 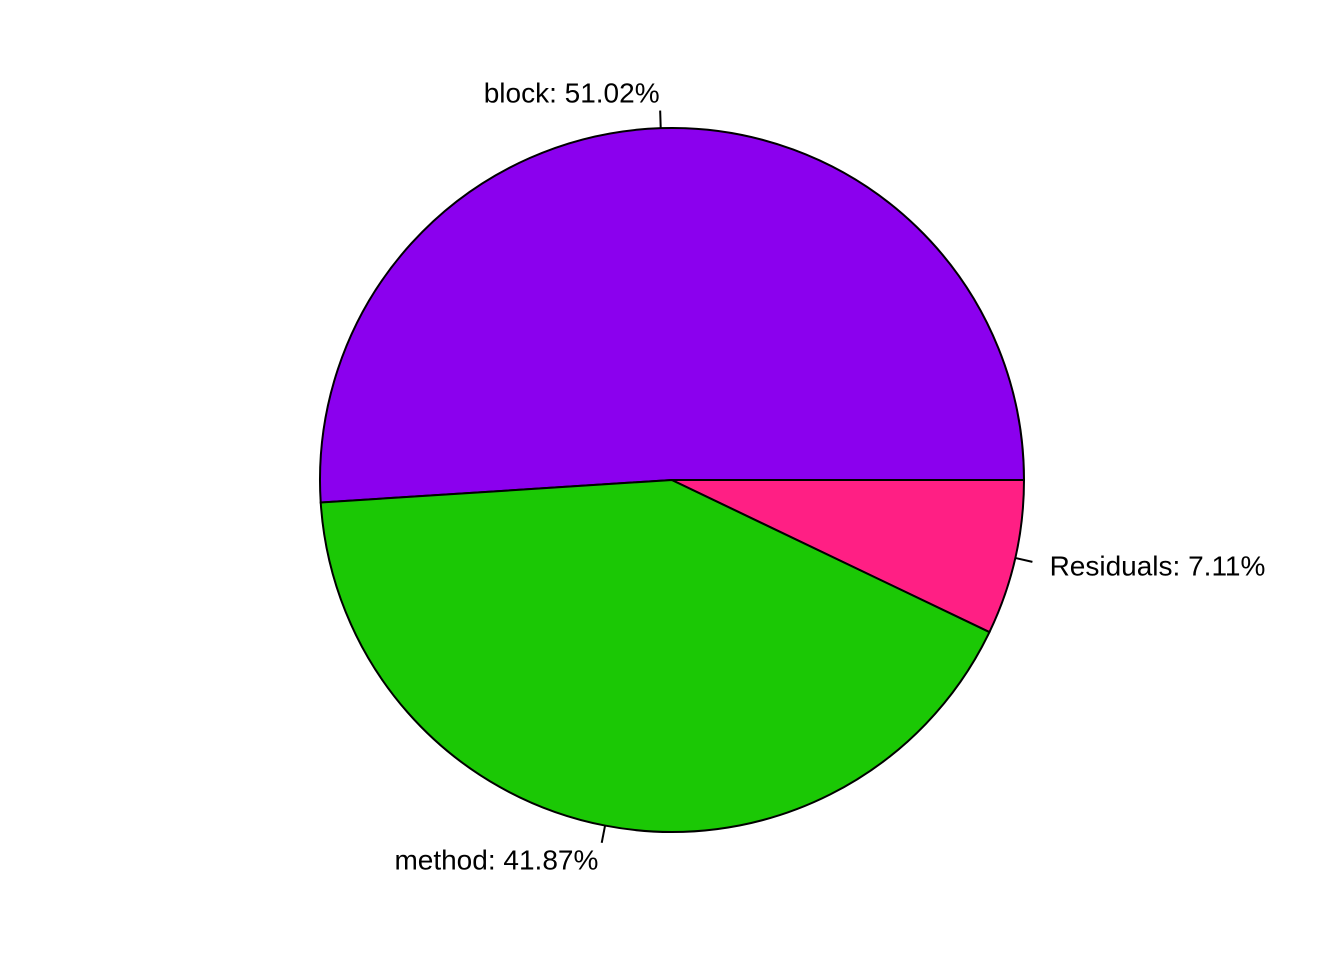 What do you see at coordinates (848, 556) in the screenshot?
I see `pie-slice-residuals` at bounding box center [848, 556].